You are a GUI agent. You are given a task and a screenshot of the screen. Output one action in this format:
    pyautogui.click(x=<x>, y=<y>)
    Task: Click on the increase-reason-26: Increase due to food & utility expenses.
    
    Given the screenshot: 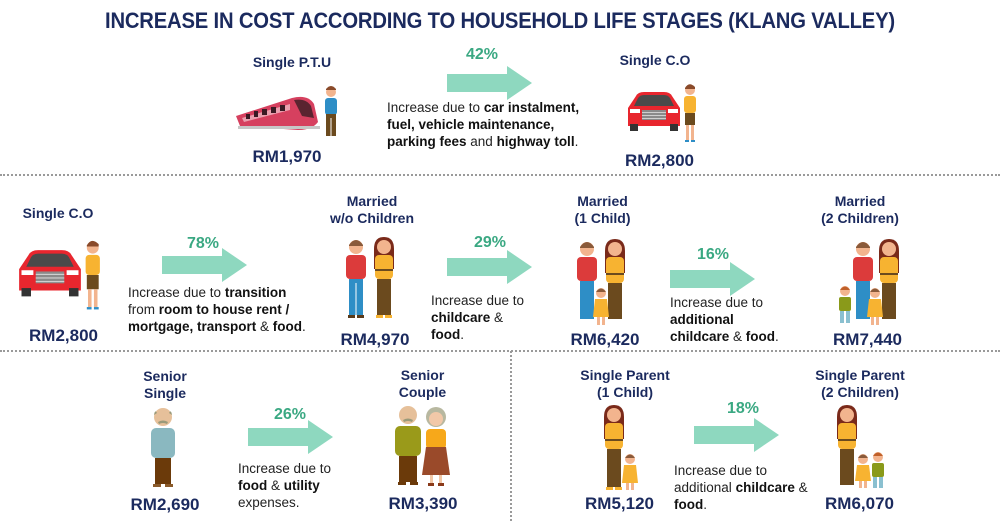 What is the action you would take?
    pyautogui.click(x=285, y=485)
    